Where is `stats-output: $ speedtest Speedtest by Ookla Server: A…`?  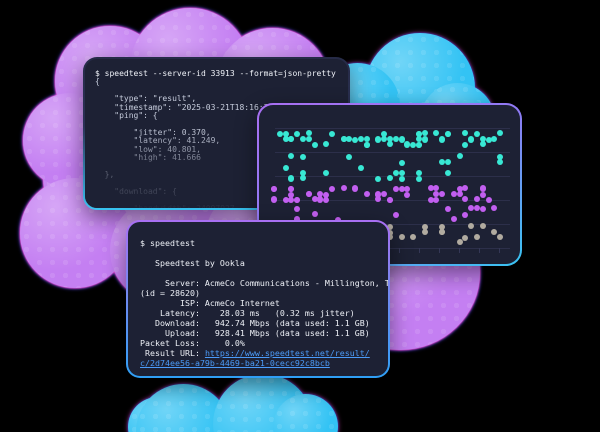
stats-output: $ speedtest Speedtest by Ookla Server: A… is located at coordinates (264, 293).